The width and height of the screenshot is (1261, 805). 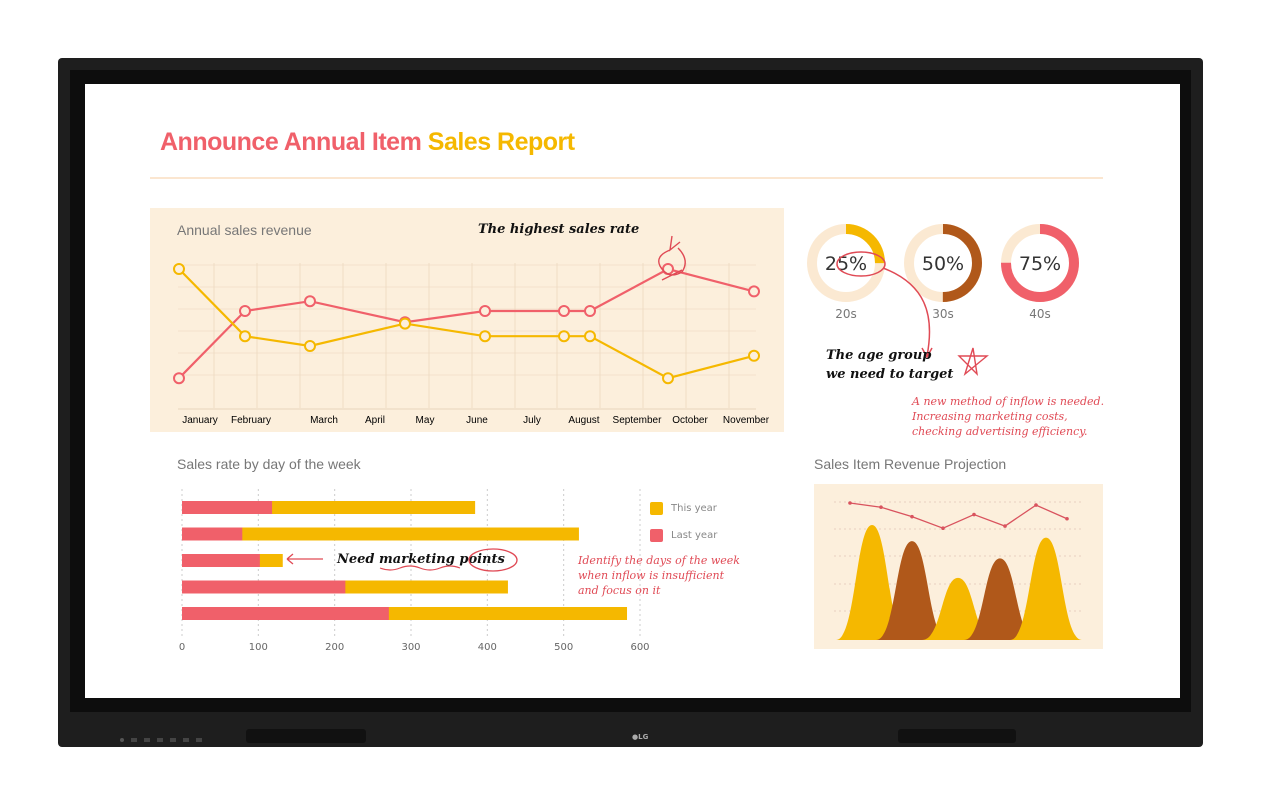 I want to click on month-label: August, so click(x=583, y=420).